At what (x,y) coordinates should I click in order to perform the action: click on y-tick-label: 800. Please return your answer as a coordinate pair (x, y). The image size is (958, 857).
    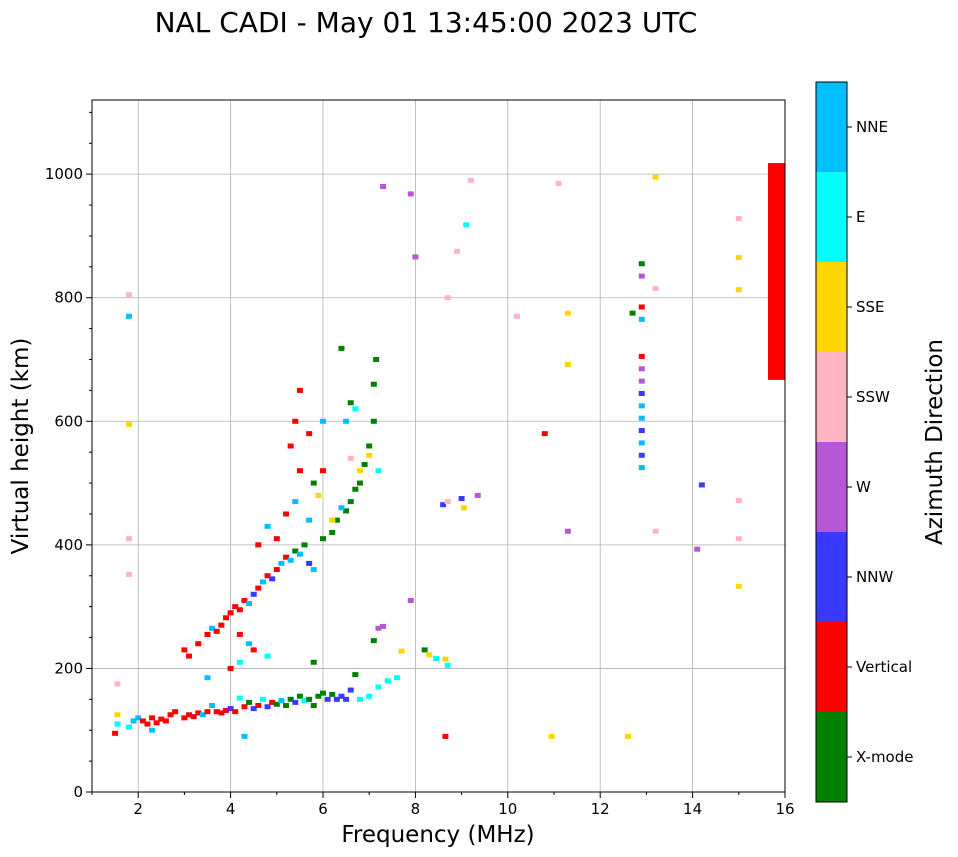
    Looking at the image, I should click on (68, 298).